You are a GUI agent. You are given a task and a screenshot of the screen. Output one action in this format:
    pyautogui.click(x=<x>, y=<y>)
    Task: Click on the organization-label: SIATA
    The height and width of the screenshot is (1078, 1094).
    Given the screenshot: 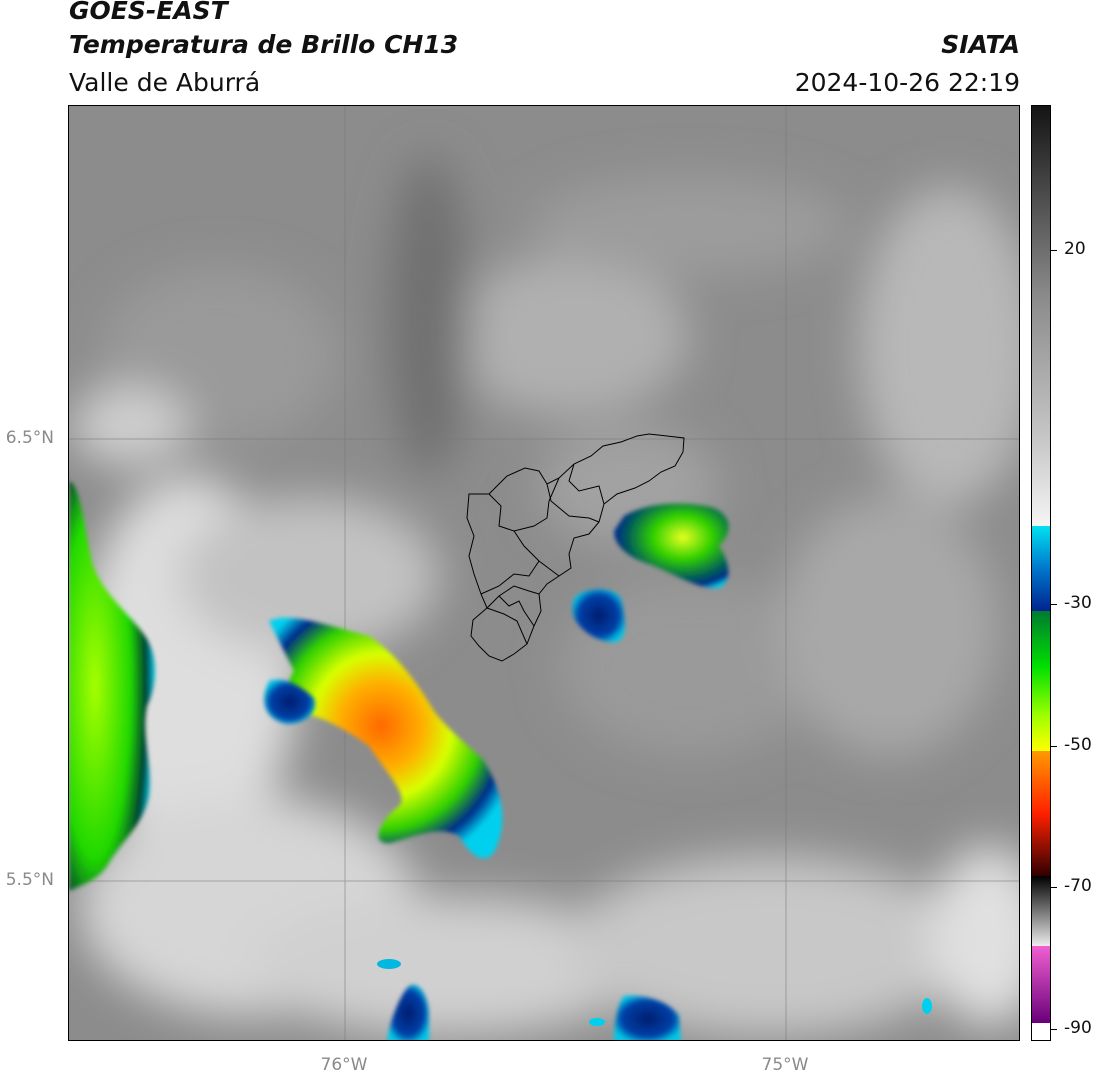 What is the action you would take?
    pyautogui.click(x=980, y=44)
    